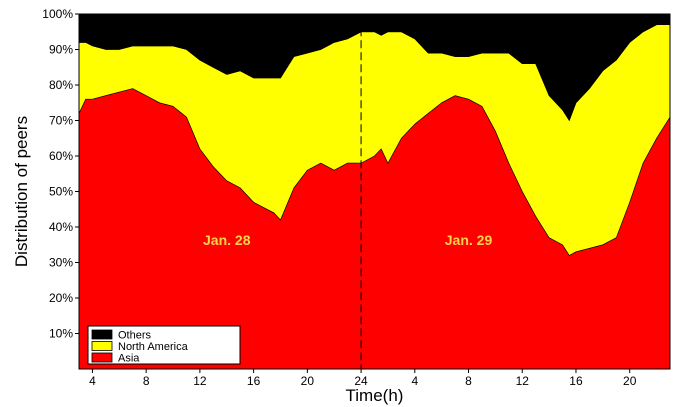 This screenshot has width=684, height=407. I want to click on day-annotation: Jan. 29, so click(469, 240).